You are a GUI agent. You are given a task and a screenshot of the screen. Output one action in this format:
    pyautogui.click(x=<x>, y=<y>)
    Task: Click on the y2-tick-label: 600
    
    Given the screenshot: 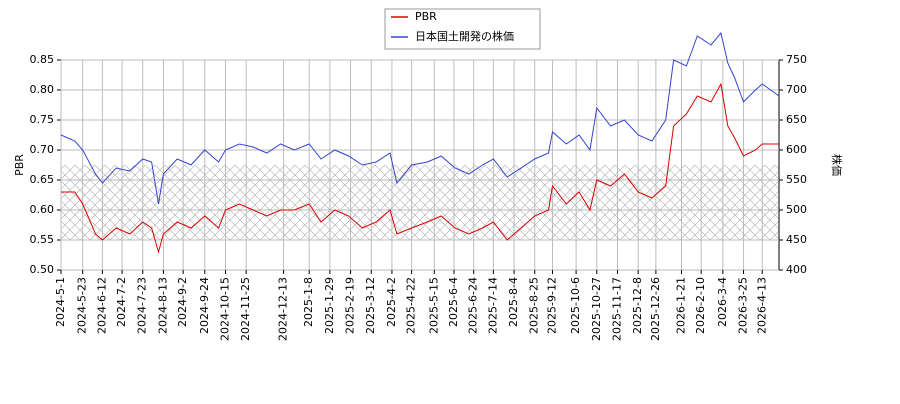 What is the action you would take?
    pyautogui.click(x=796, y=149)
    